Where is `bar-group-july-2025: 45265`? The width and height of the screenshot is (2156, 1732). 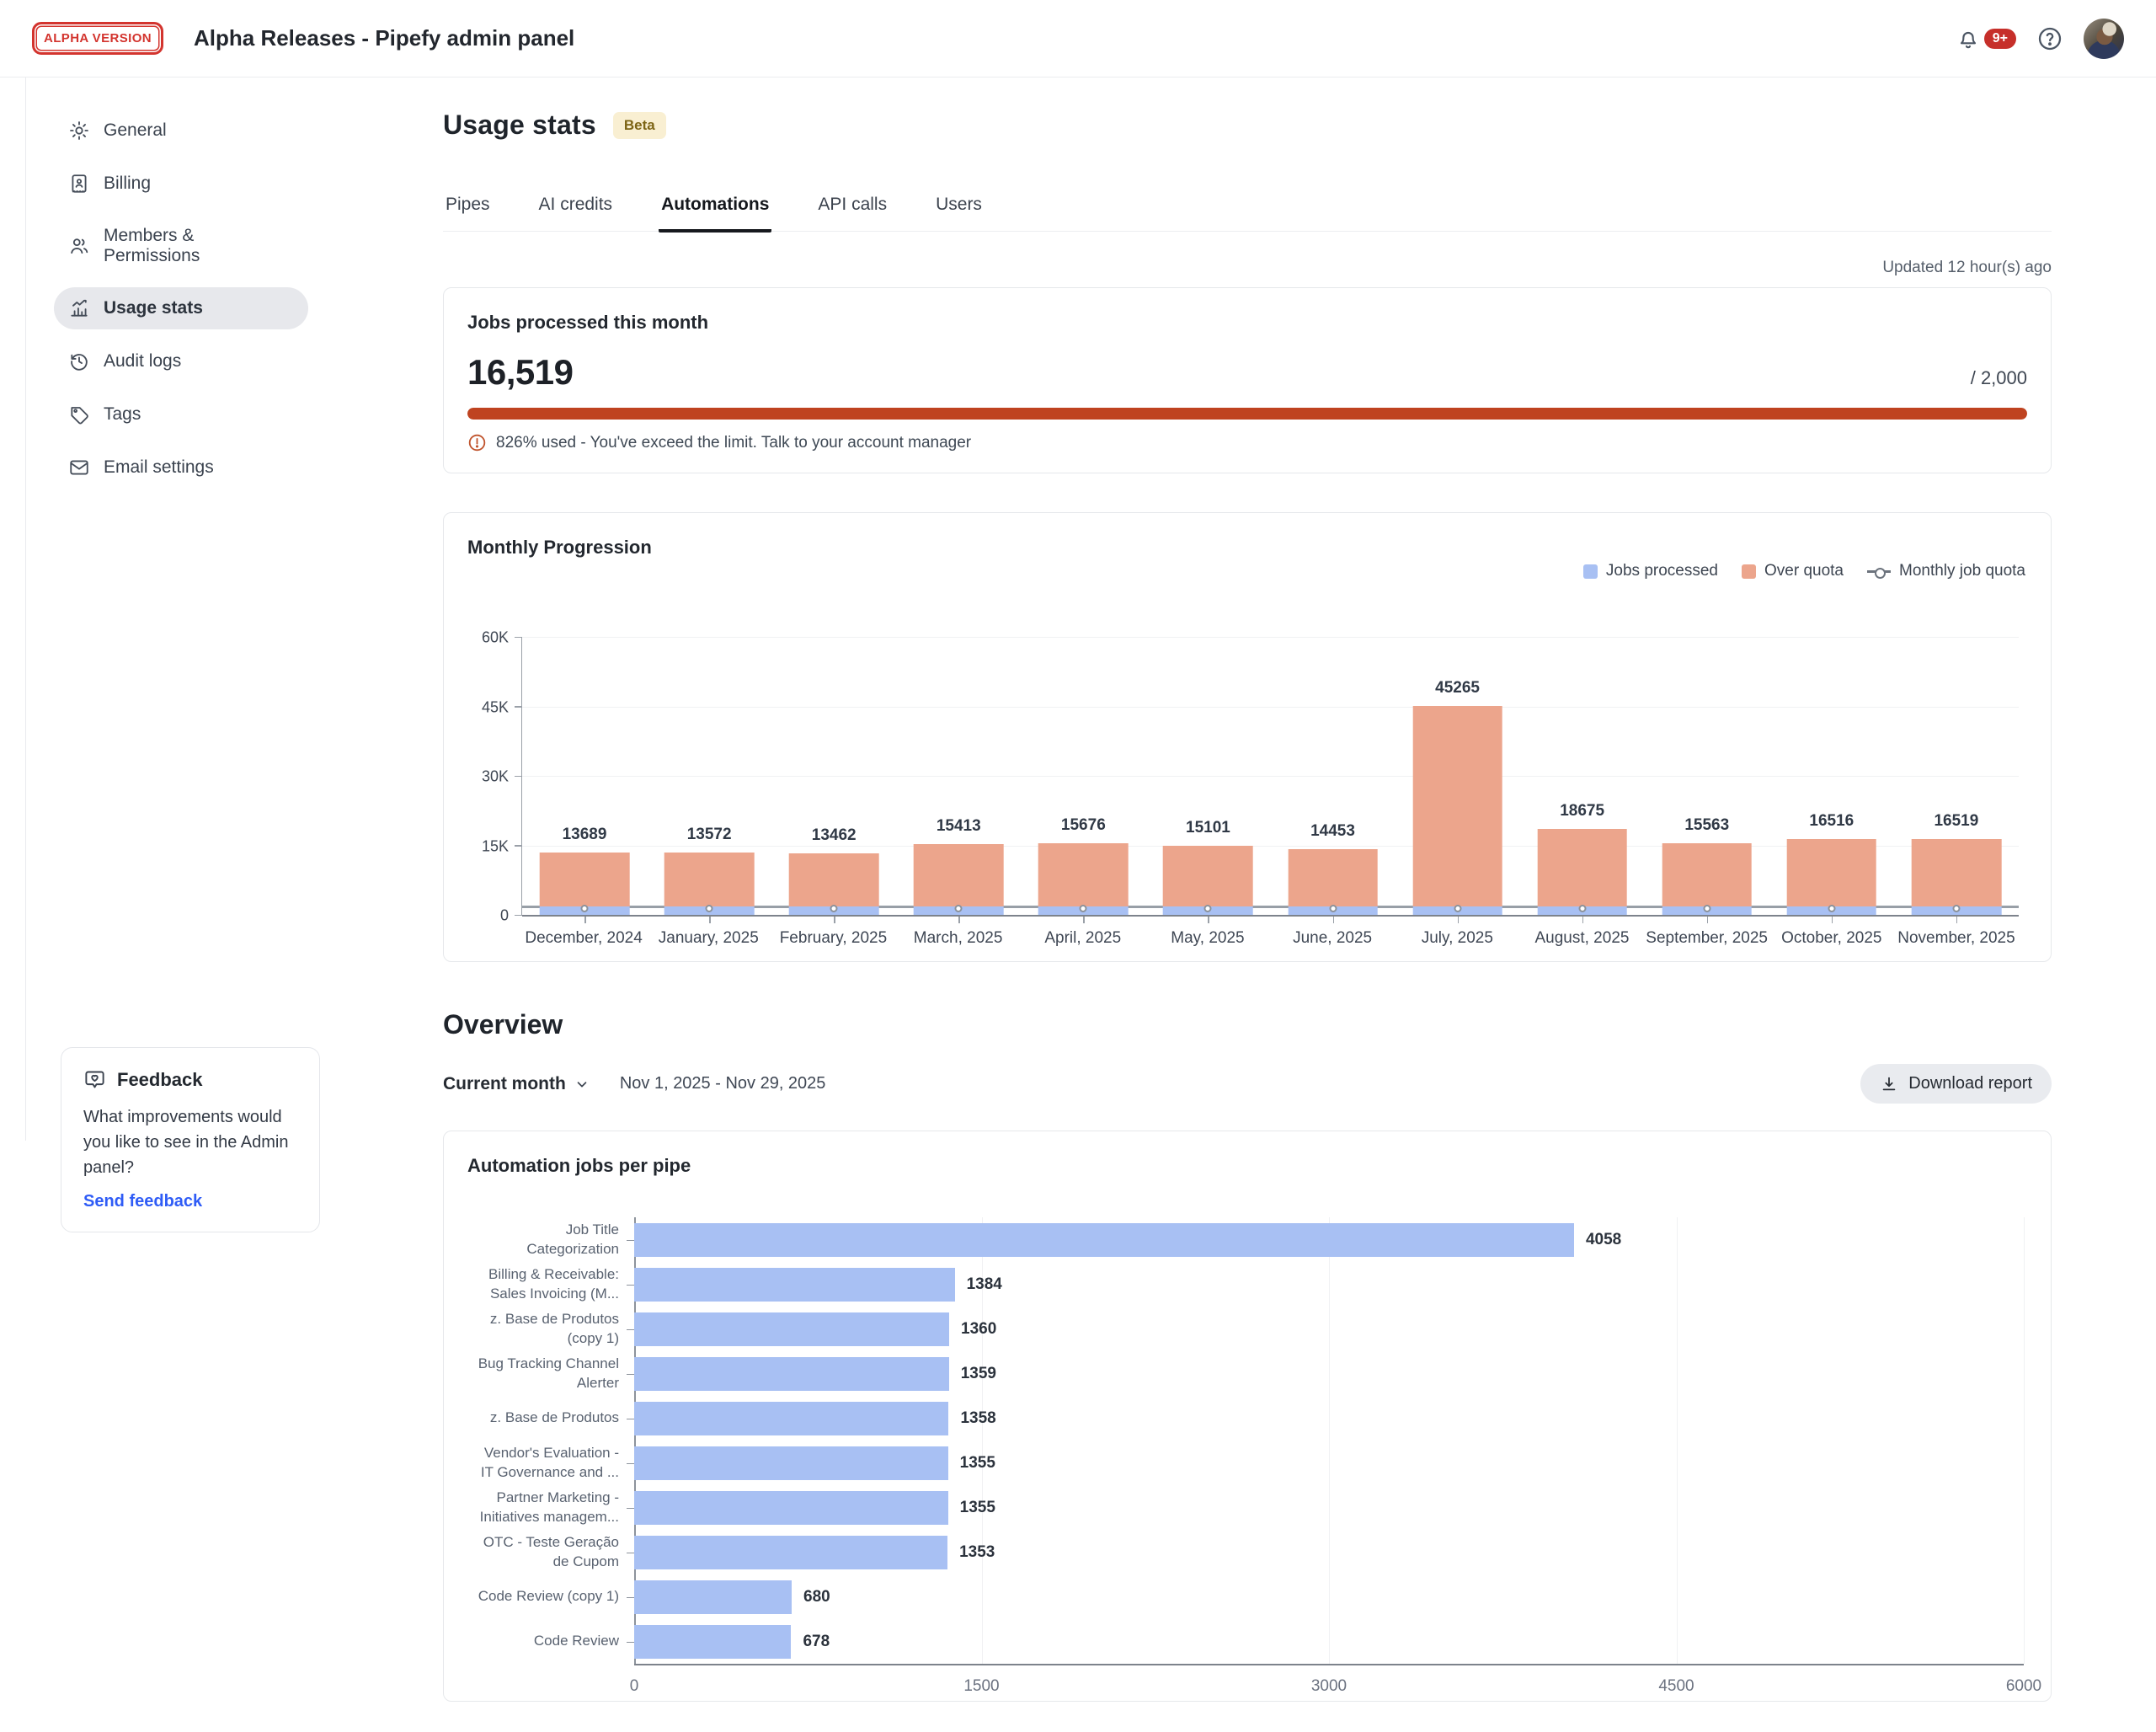
bar-group-july-2025: 45265 is located at coordinates (1458, 780).